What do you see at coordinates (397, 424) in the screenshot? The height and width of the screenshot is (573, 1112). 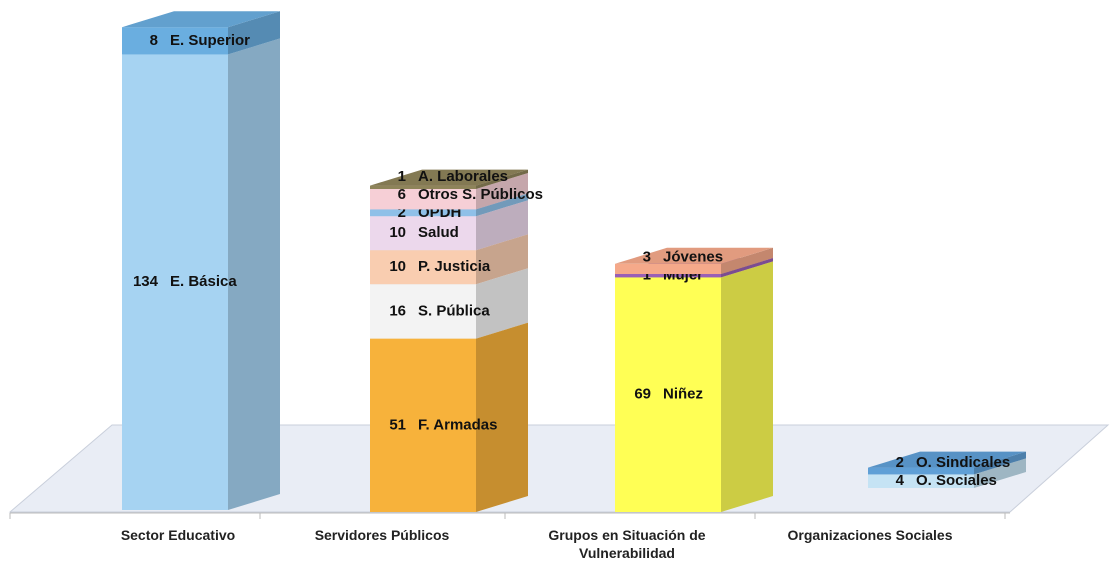 I see `segment-value: 51` at bounding box center [397, 424].